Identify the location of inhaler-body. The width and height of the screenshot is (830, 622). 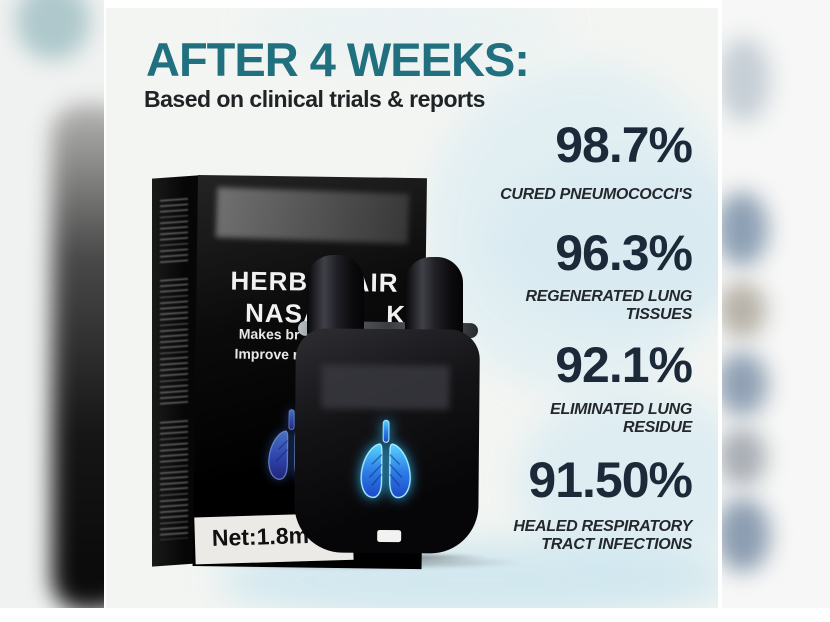
(387, 441).